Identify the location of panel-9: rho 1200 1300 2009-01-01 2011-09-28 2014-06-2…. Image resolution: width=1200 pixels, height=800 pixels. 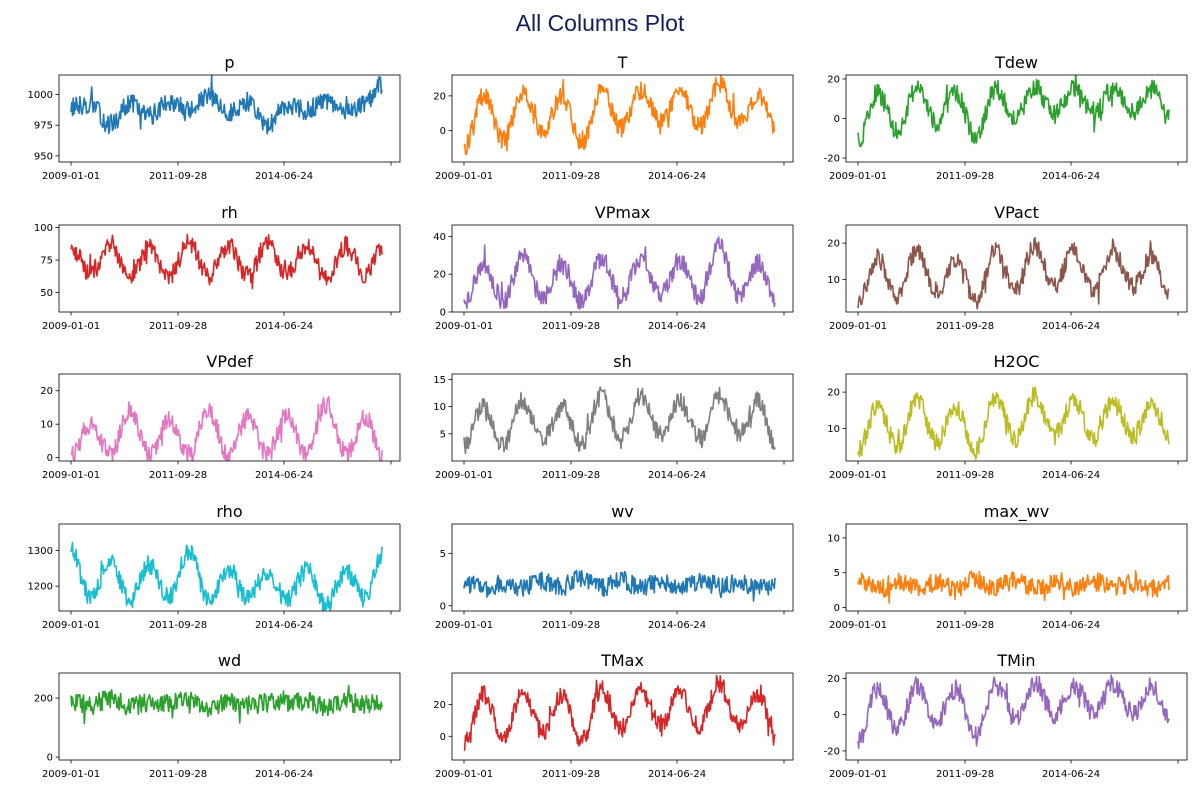
(214, 566).